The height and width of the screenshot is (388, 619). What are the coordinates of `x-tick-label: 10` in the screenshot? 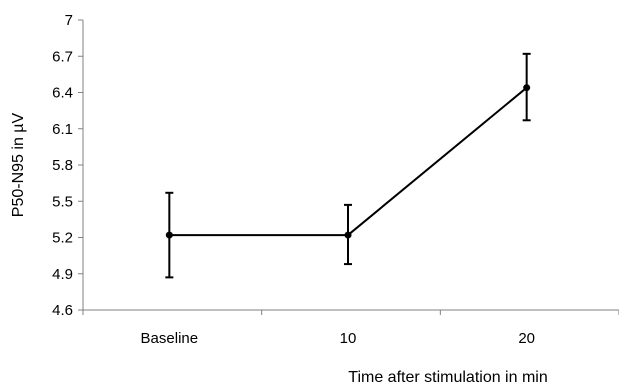 It's located at (348, 338).